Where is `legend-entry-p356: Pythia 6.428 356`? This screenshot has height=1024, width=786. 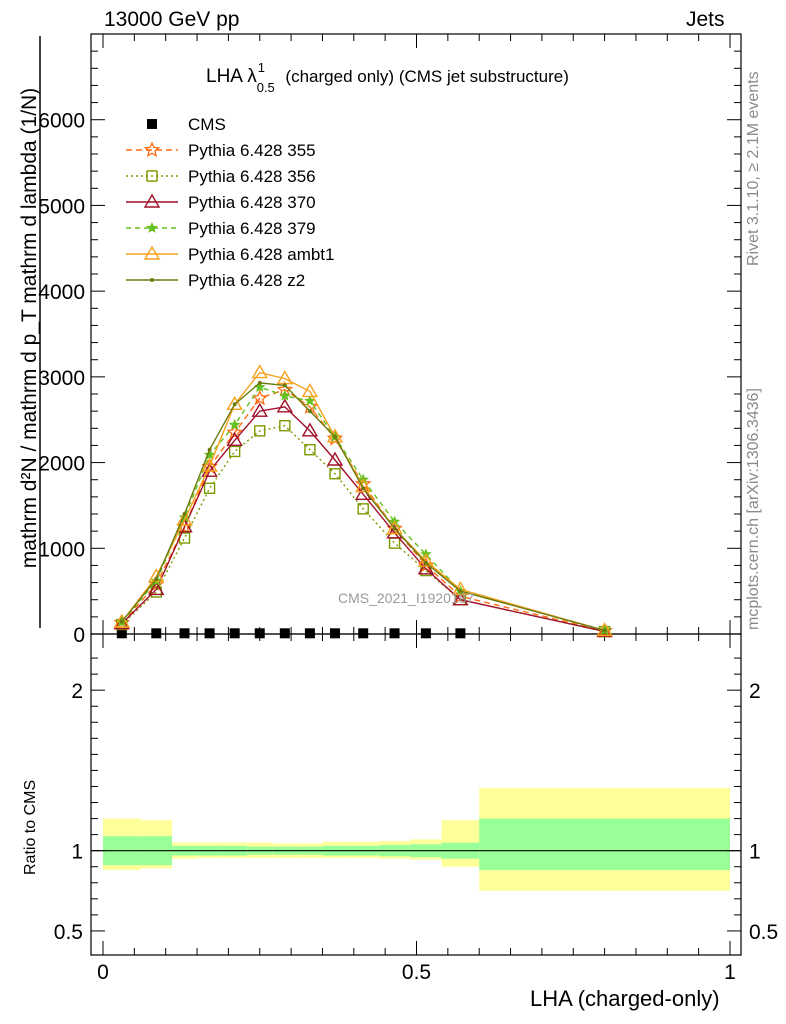
legend-entry-p356: Pythia 6.428 356 is located at coordinates (221, 176).